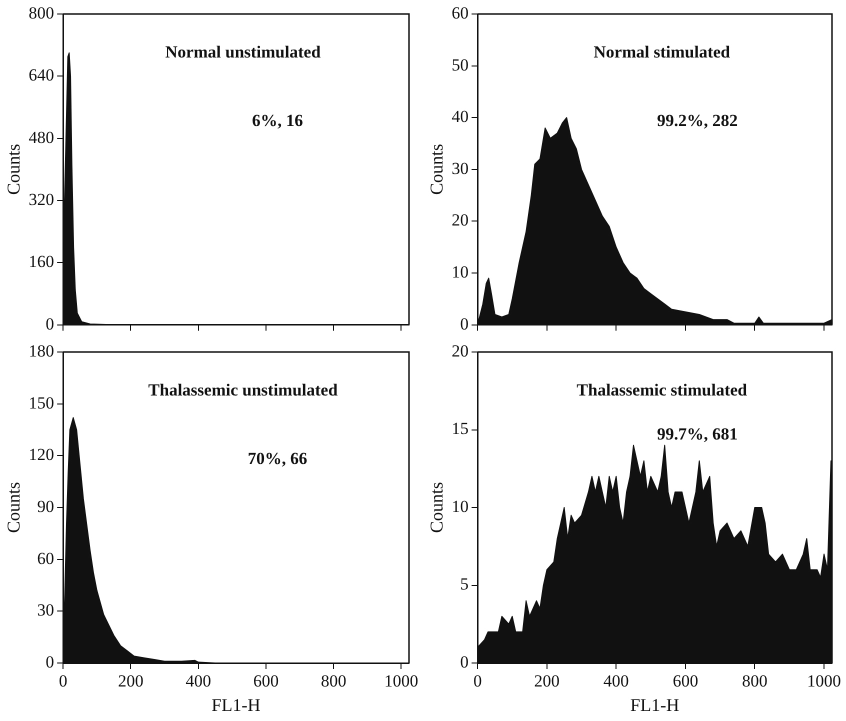  Describe the element at coordinates (278, 120) in the screenshot. I see `annotation: 6%, 16` at that location.